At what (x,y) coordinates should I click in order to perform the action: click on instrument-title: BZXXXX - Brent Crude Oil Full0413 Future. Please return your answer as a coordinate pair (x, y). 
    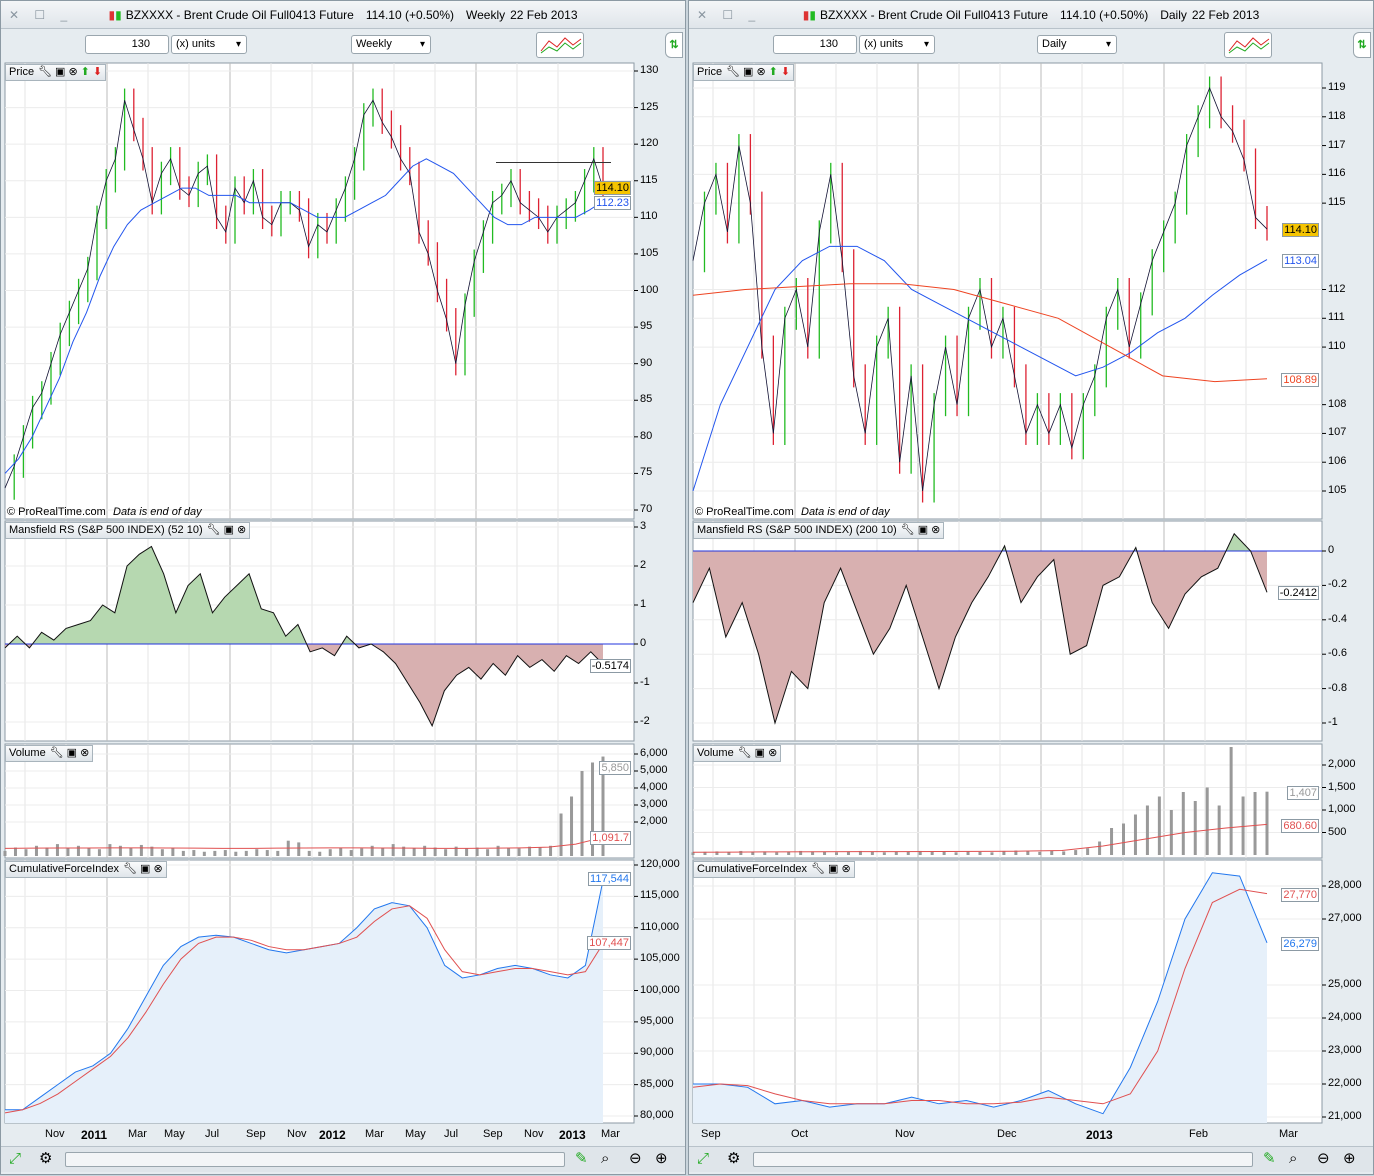
    Looking at the image, I should click on (934, 15).